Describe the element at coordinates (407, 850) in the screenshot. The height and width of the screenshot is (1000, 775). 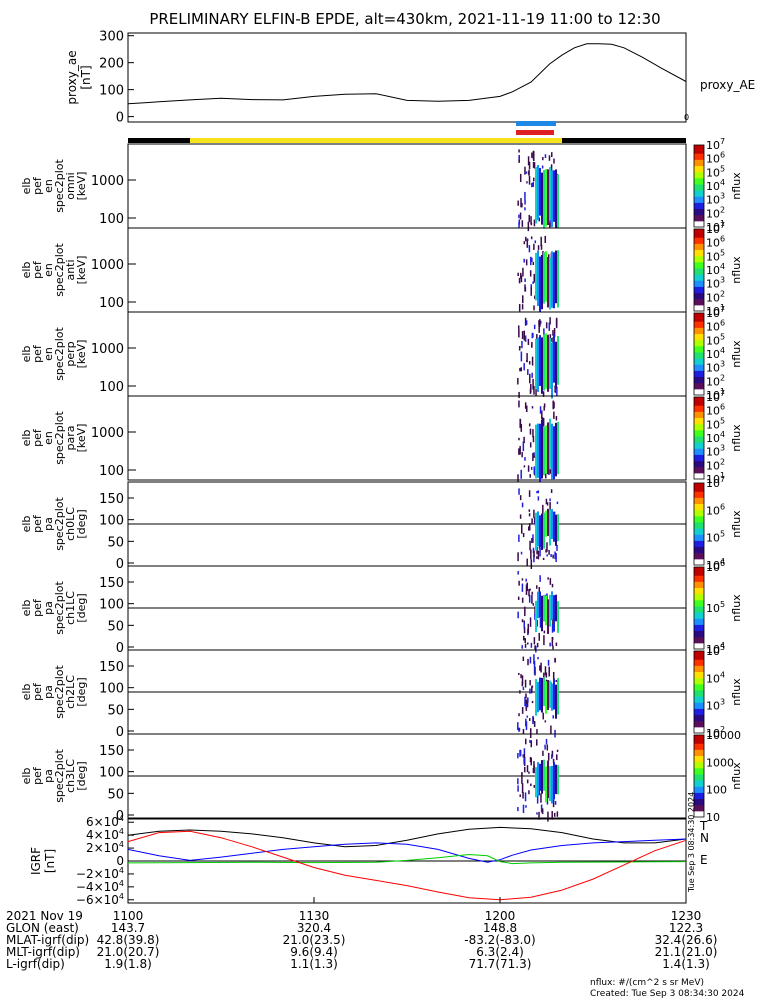
I see `igrf-series-N` at that location.